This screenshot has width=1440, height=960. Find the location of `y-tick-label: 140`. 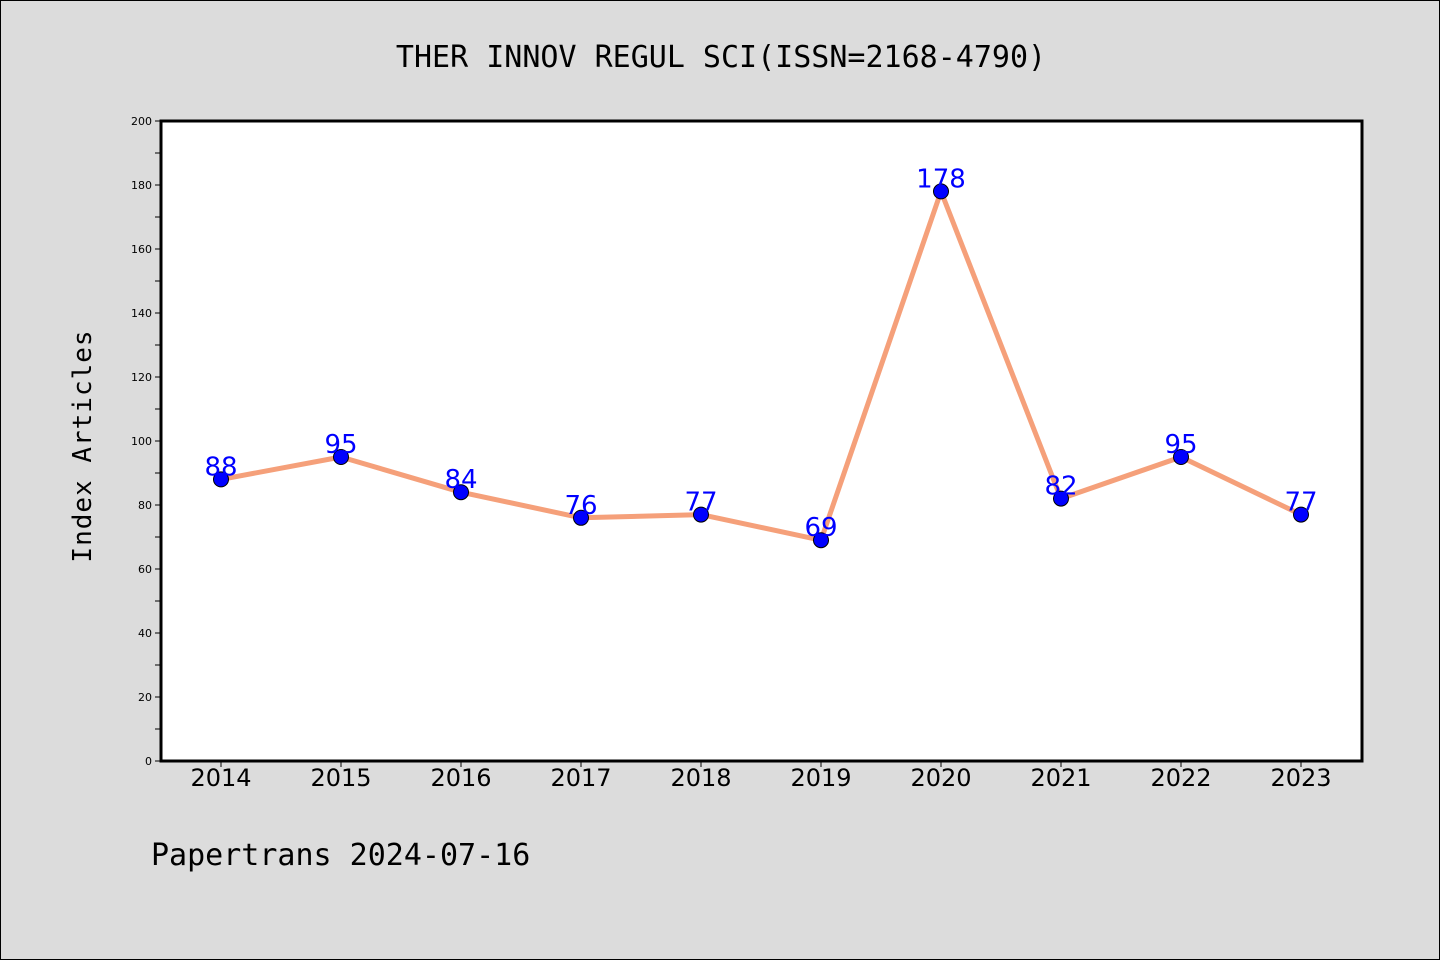

y-tick-label: 140 is located at coordinates (141, 313).